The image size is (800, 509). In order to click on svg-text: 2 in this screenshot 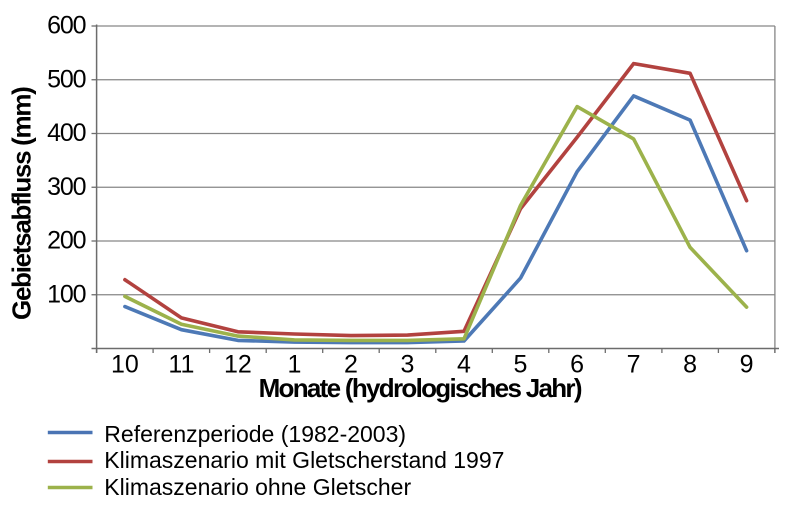, I will do `click(351, 365)`.